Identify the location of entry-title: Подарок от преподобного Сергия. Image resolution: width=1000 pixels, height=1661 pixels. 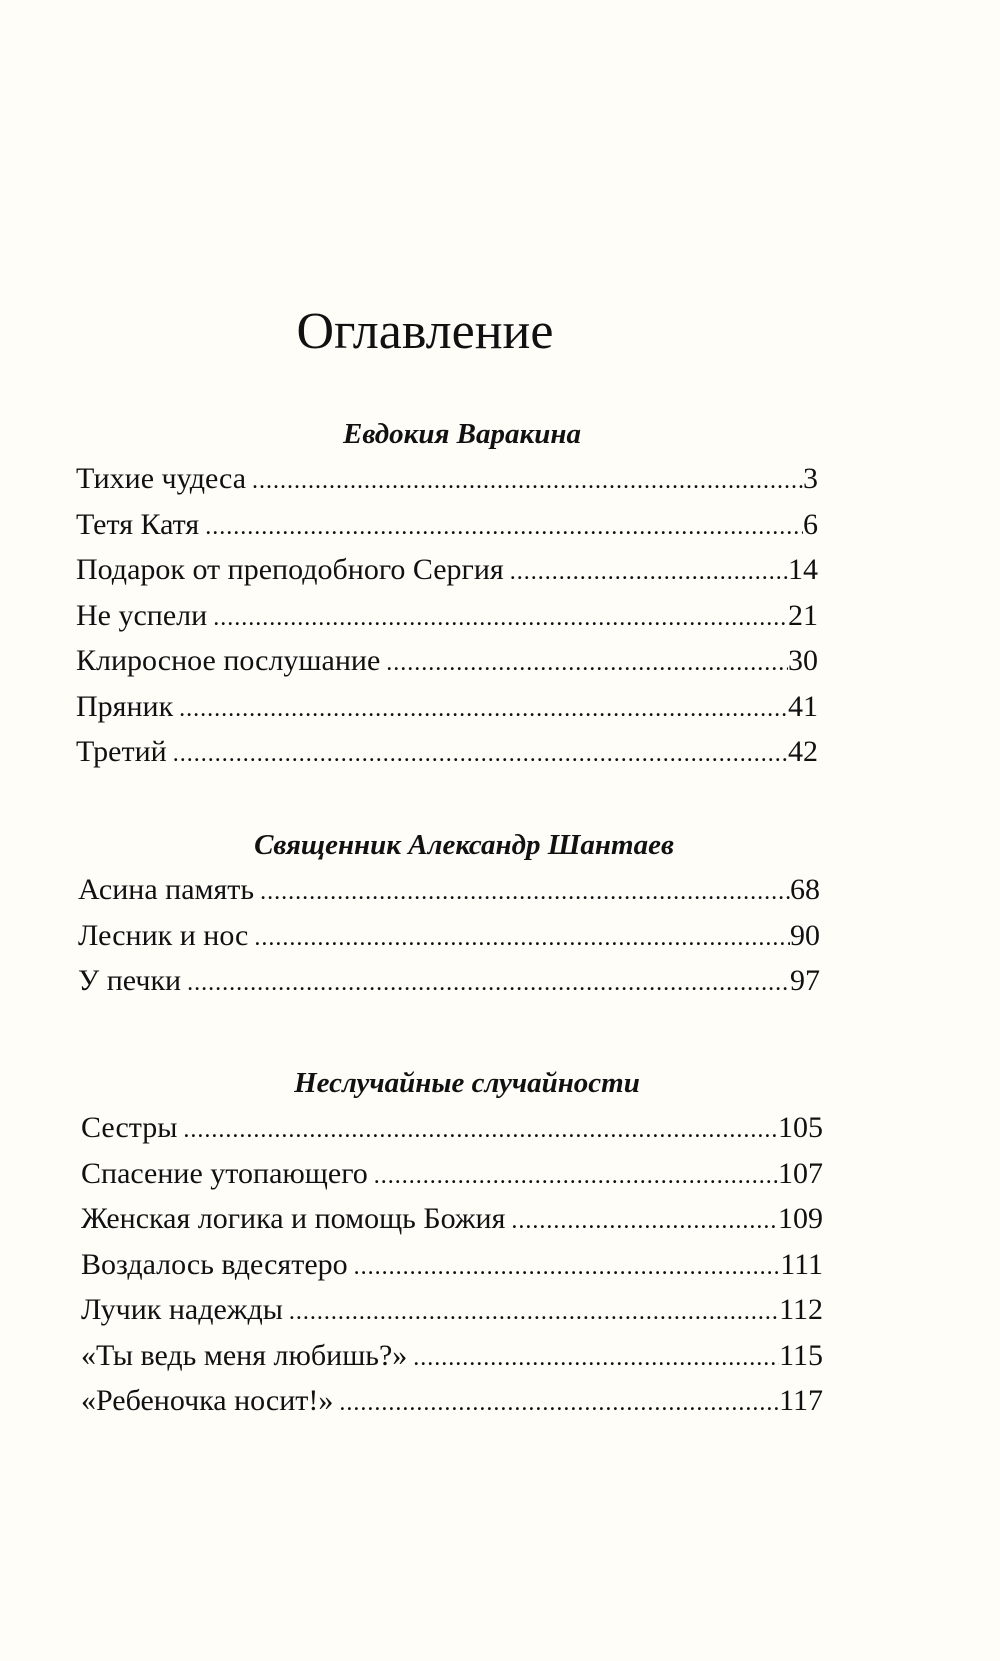
(290, 569).